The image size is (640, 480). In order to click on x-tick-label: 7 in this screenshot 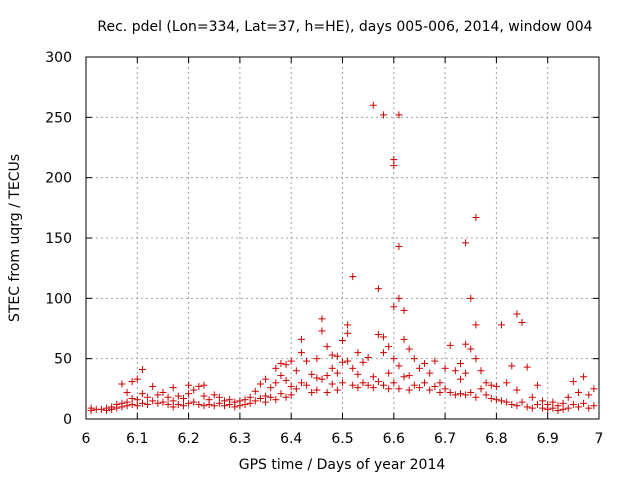, I will do `click(599, 439)`.